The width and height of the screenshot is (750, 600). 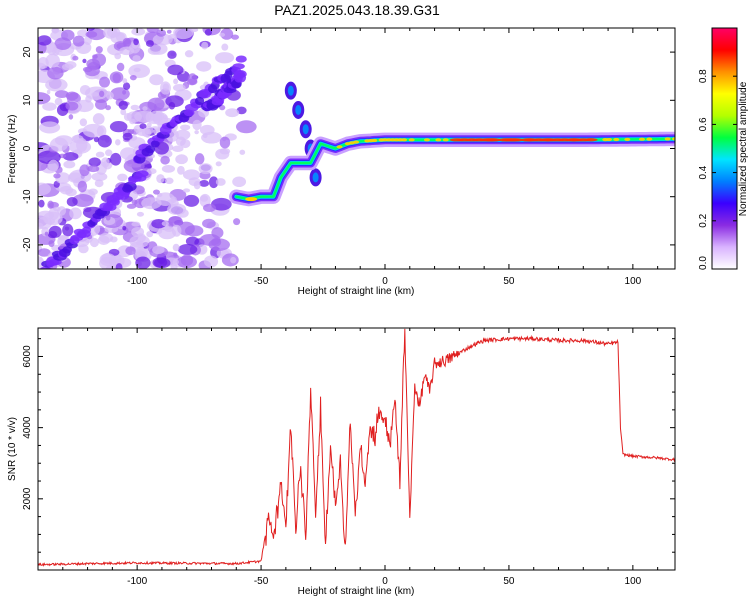 What do you see at coordinates (27, 100) in the screenshot?
I see `y-tick-label: 10` at bounding box center [27, 100].